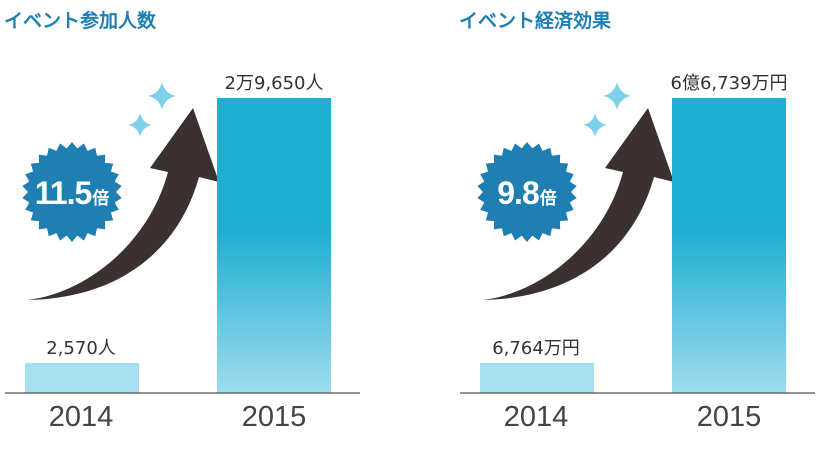 The width and height of the screenshot is (830, 450). I want to click on chart-title: イベント参加人数, so click(80, 21).